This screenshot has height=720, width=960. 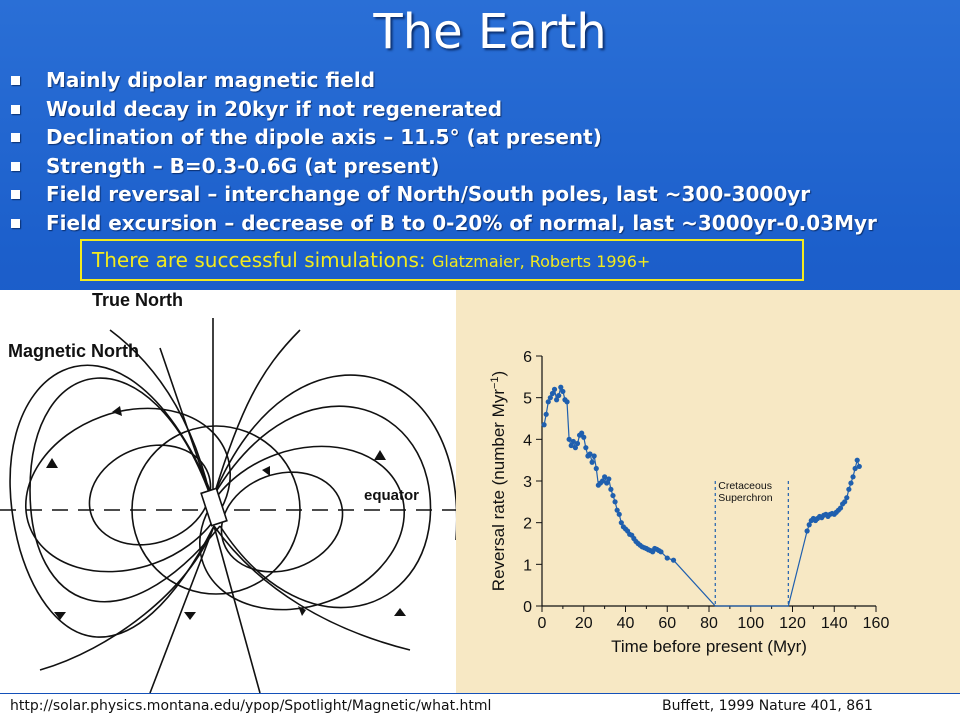 What do you see at coordinates (243, 165) in the screenshot?
I see `bullet-text: Strength – B=0.3-0.6G (at present)` at bounding box center [243, 165].